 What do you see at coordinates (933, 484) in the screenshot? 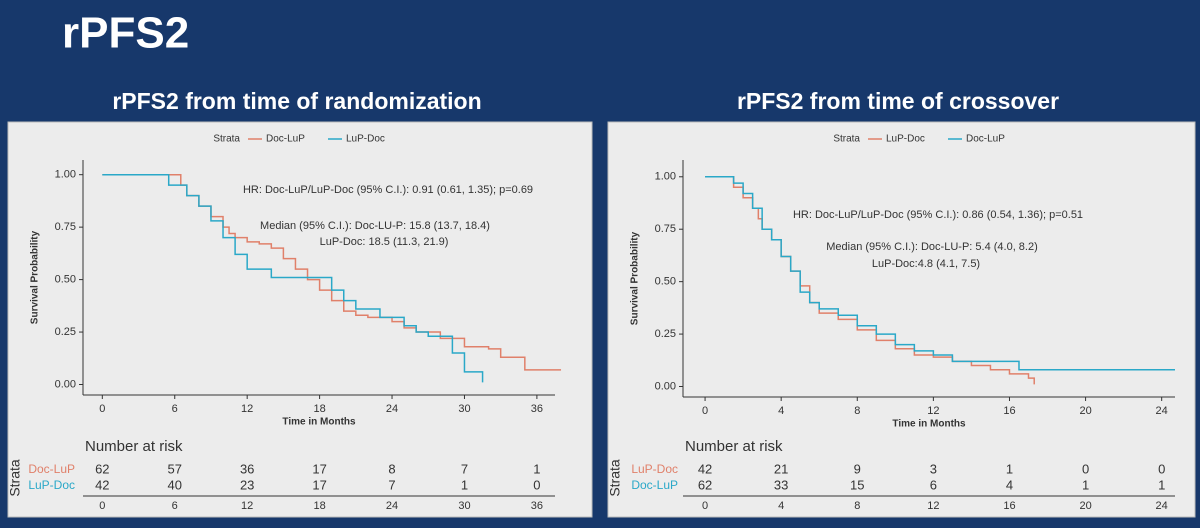
I see `risk-count: 6` at bounding box center [933, 484].